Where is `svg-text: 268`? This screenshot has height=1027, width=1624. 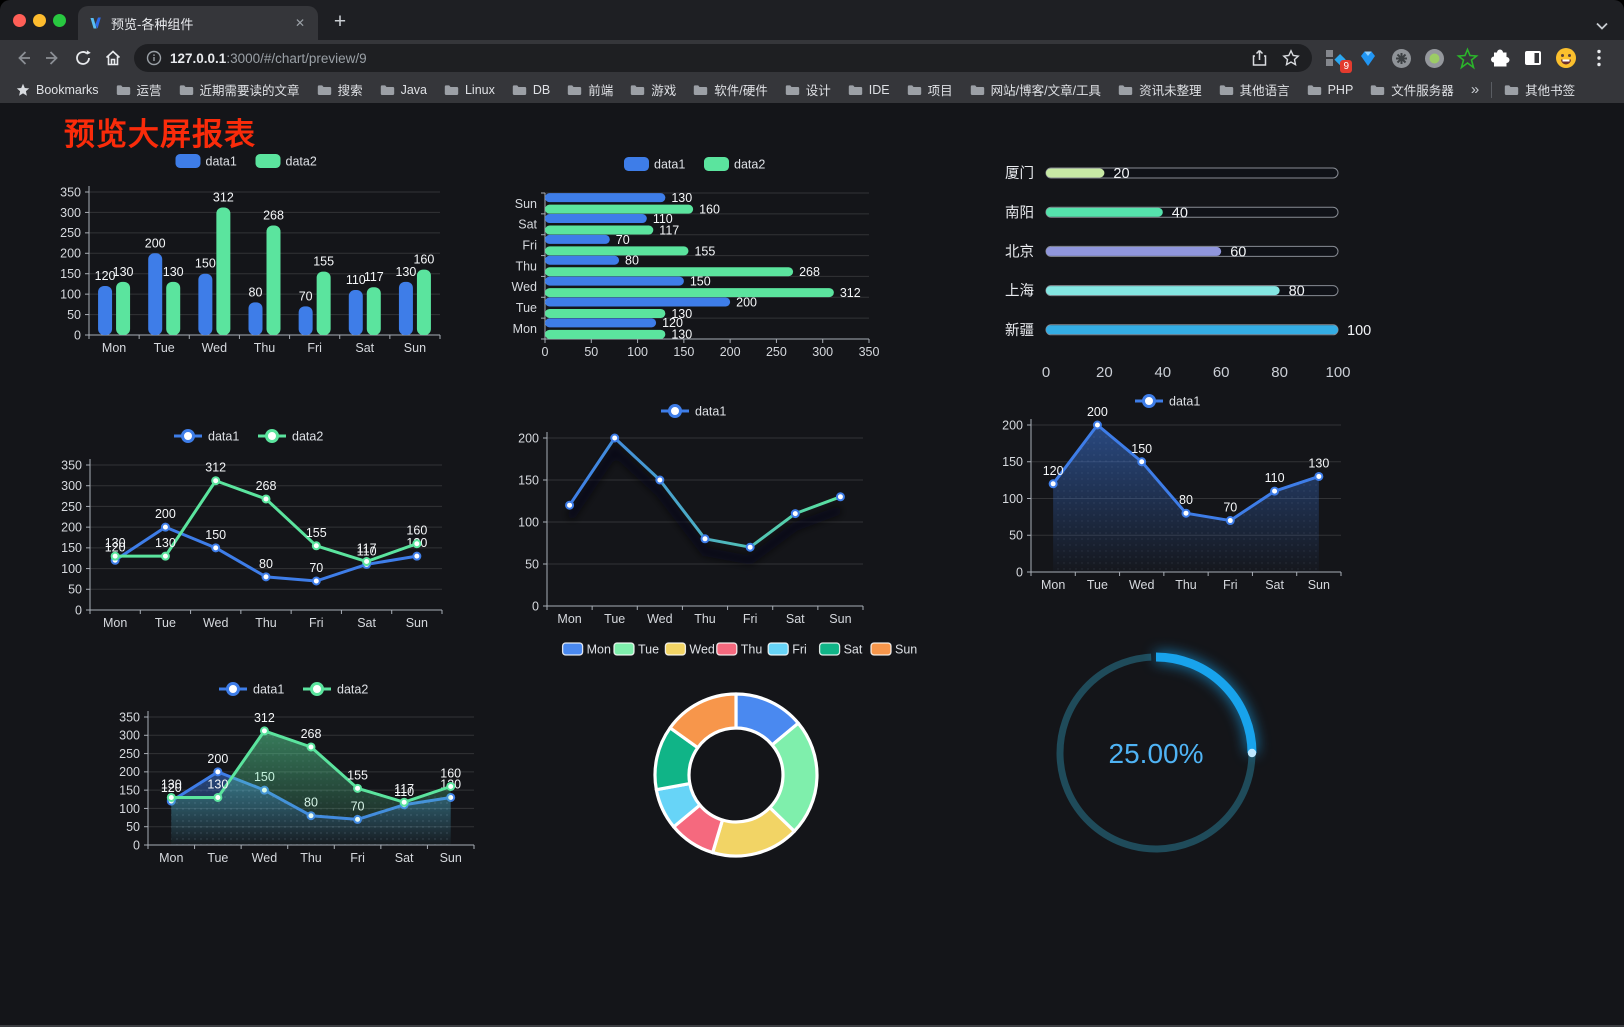 svg-text: 268 is located at coordinates (266, 486).